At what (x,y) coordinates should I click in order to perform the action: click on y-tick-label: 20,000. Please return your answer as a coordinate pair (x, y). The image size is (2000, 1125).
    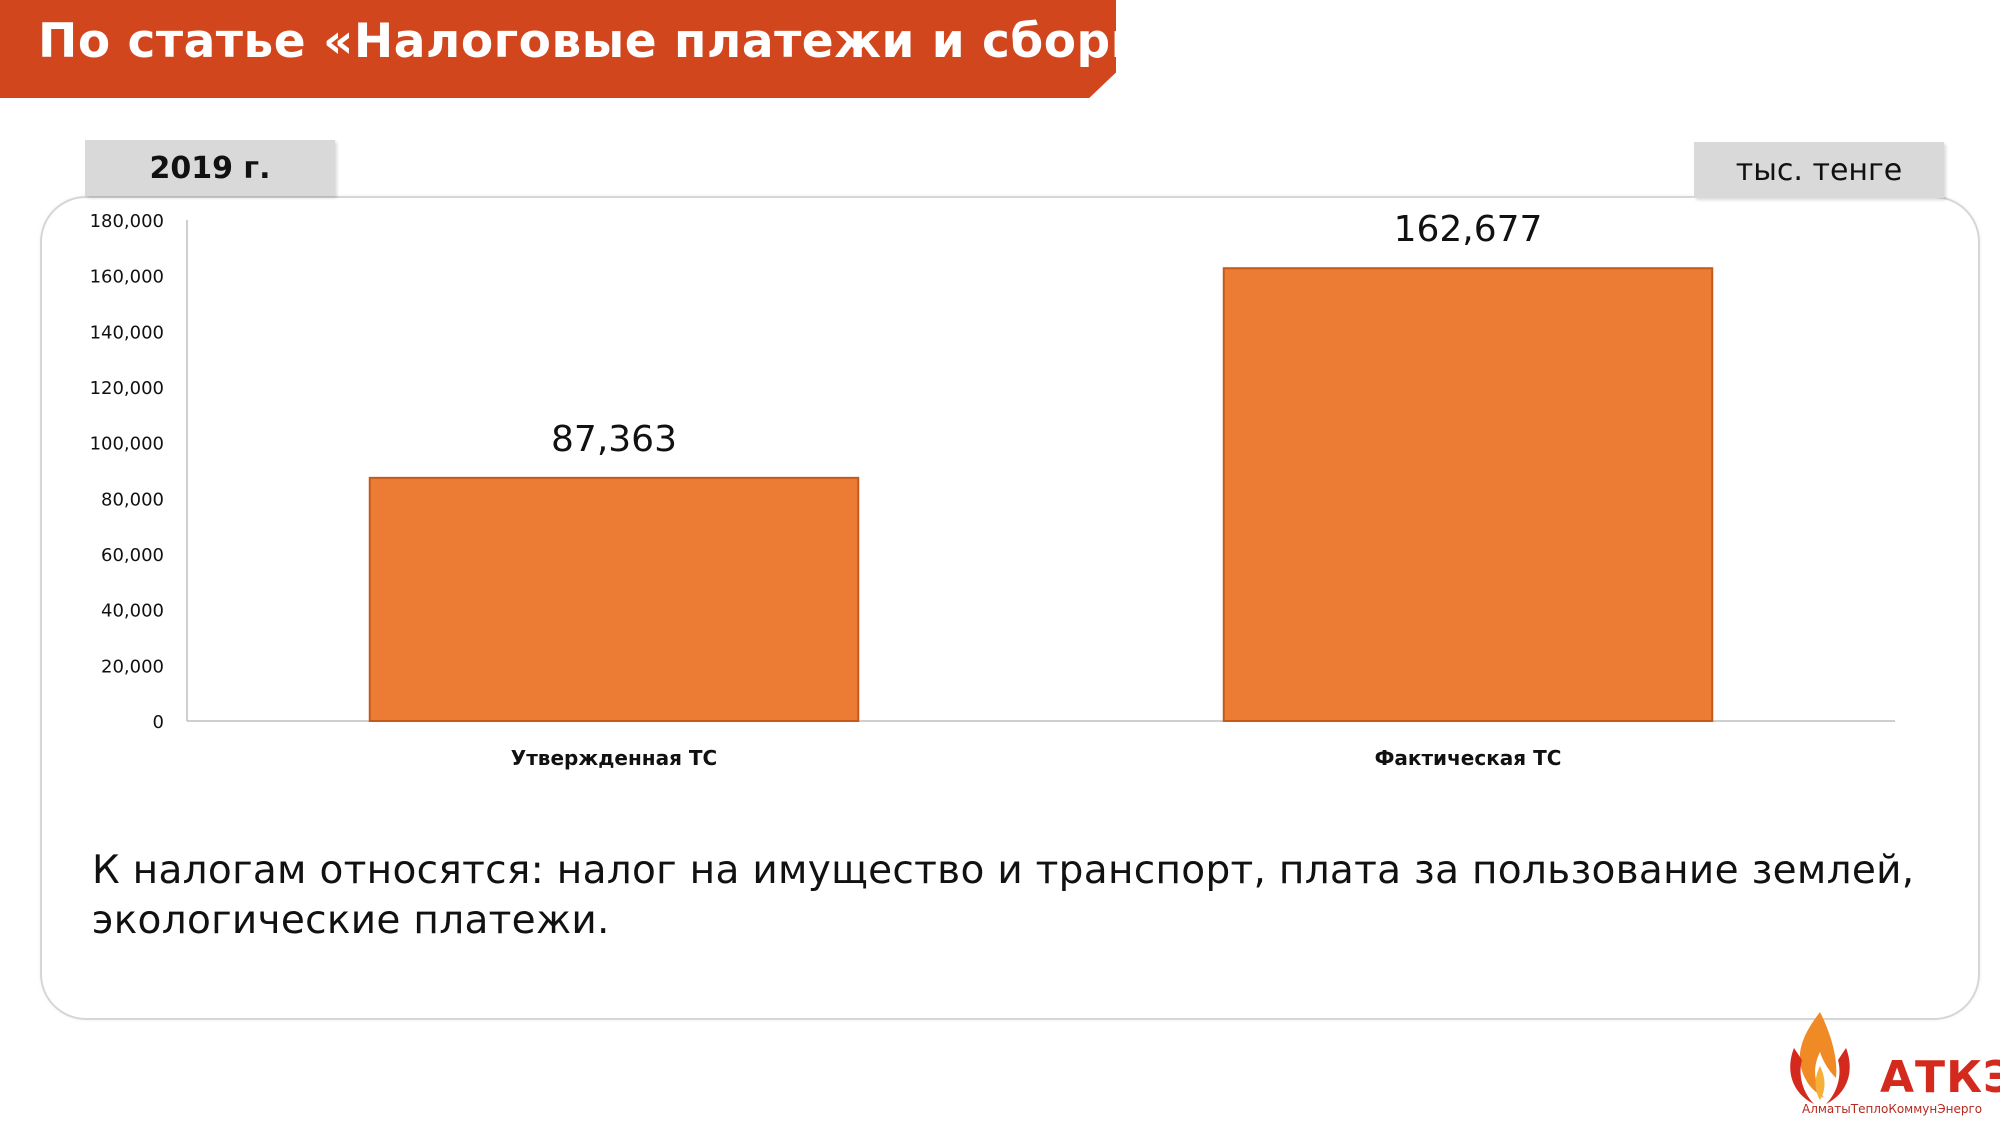
    Looking at the image, I should click on (132, 666).